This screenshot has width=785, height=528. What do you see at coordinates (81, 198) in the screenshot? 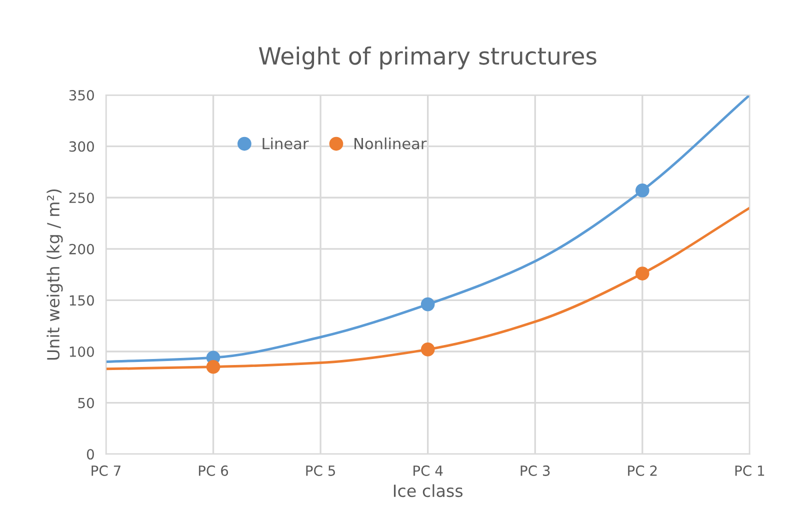
I see `y-tick-label: 250` at bounding box center [81, 198].